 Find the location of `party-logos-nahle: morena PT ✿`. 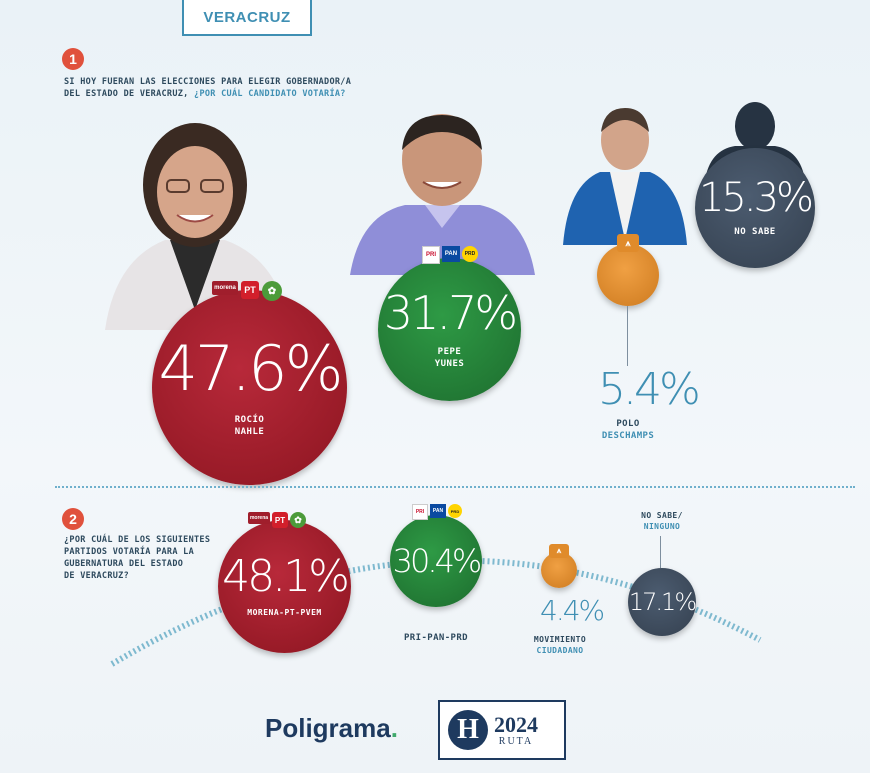

party-logos-nahle: morena PT ✿ is located at coordinates (247, 291).